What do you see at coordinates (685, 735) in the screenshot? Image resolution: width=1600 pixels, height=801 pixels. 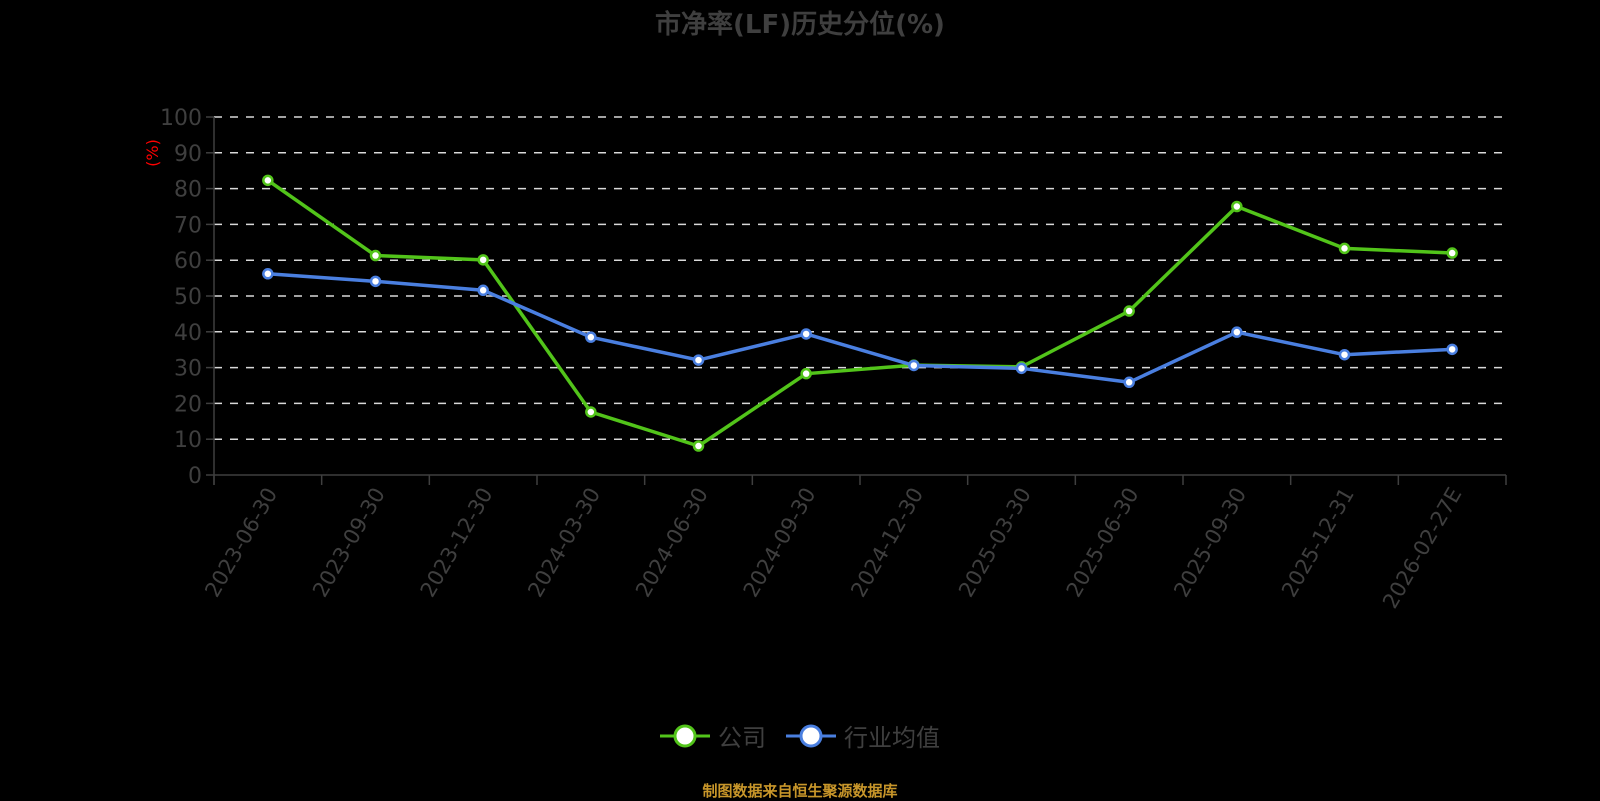 I see `legend-marker-company-icon` at bounding box center [685, 735].